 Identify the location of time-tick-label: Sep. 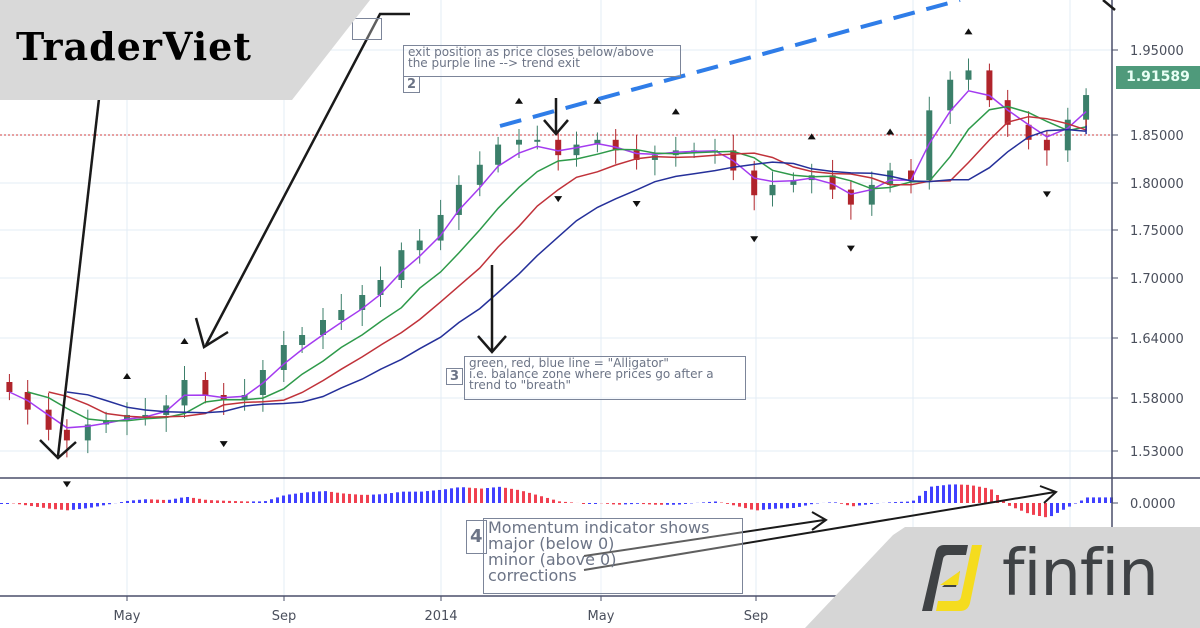
(284, 616).